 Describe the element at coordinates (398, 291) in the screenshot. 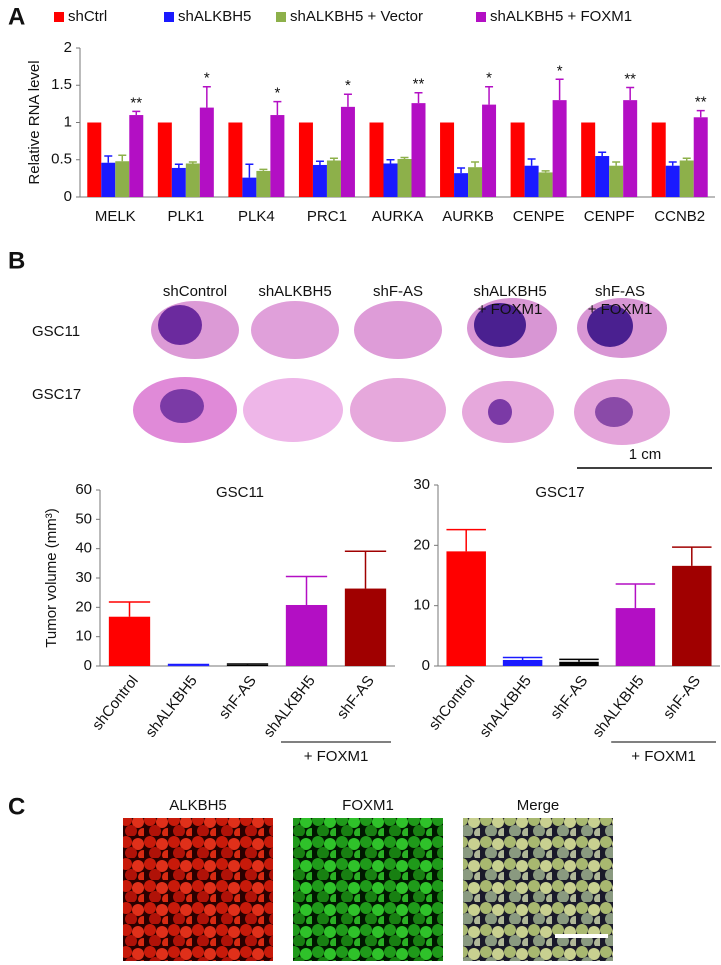

I see `column-label: shF-AS` at that location.